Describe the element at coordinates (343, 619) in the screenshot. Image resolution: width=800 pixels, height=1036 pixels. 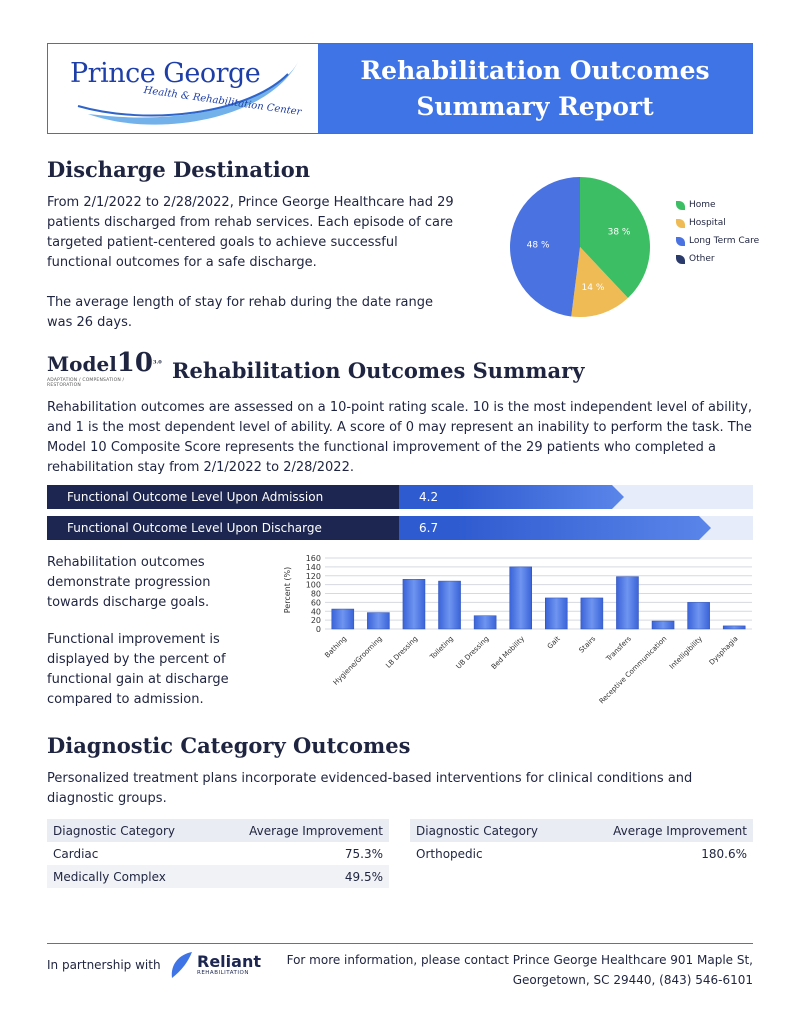
I see `bar-bathing` at that location.